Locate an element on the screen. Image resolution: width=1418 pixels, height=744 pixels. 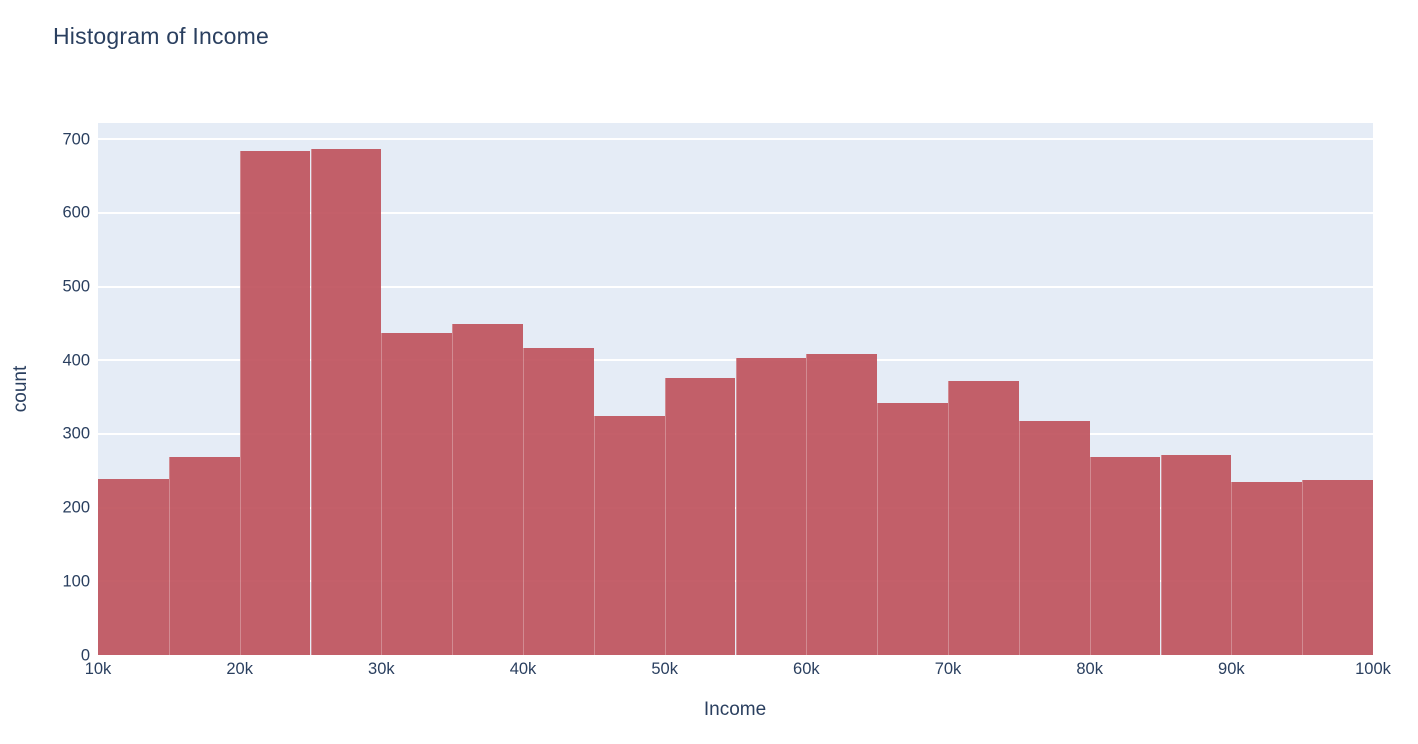
histogram-bar-65k-70k is located at coordinates (912, 529).